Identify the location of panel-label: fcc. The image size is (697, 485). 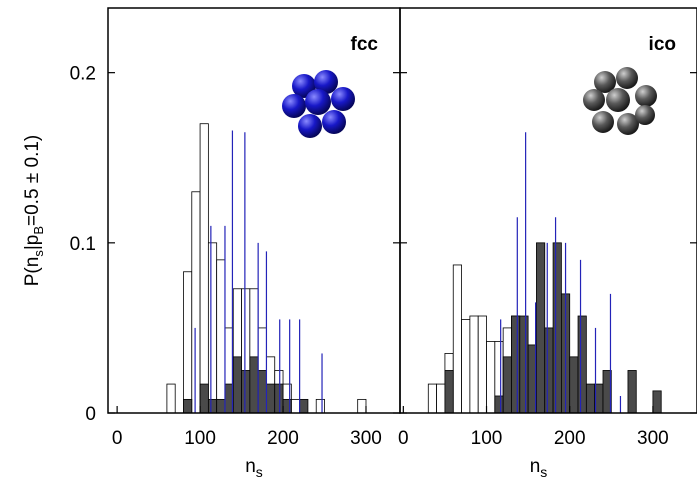
(365, 44).